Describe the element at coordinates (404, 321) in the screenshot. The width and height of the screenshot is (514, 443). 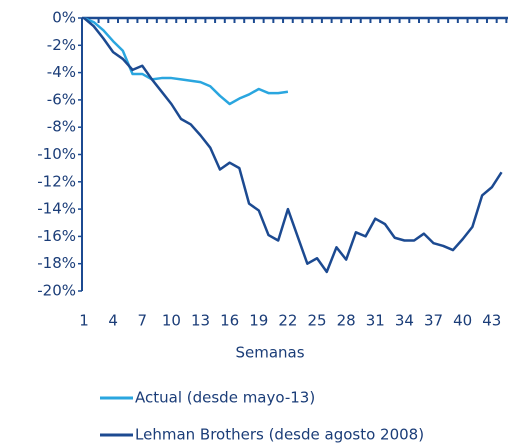
I see `x-tick-label: 34` at that location.